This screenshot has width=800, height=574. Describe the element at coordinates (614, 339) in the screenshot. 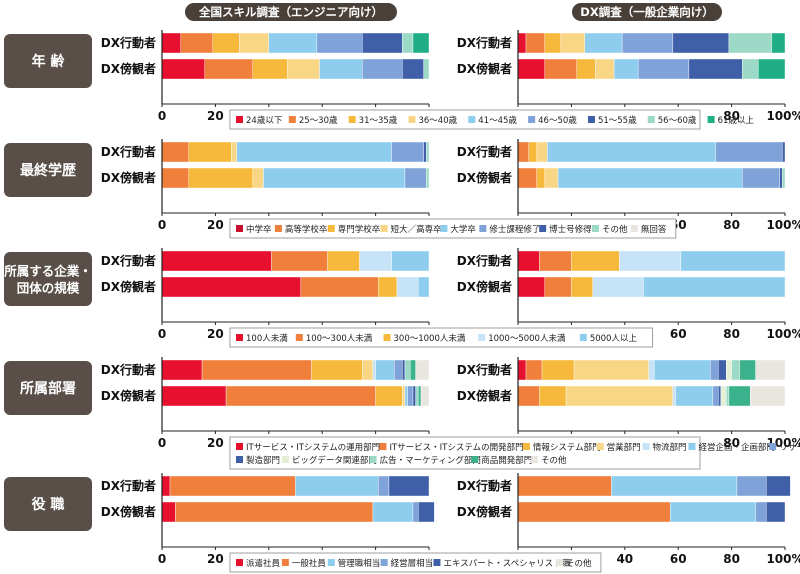

I see `legend-label: 5000人以上` at that location.